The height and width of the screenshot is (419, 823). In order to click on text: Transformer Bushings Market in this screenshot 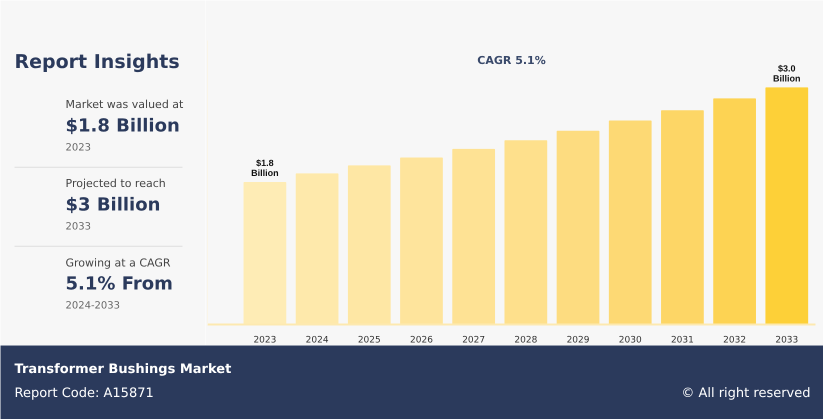, I will do `click(123, 369)`.